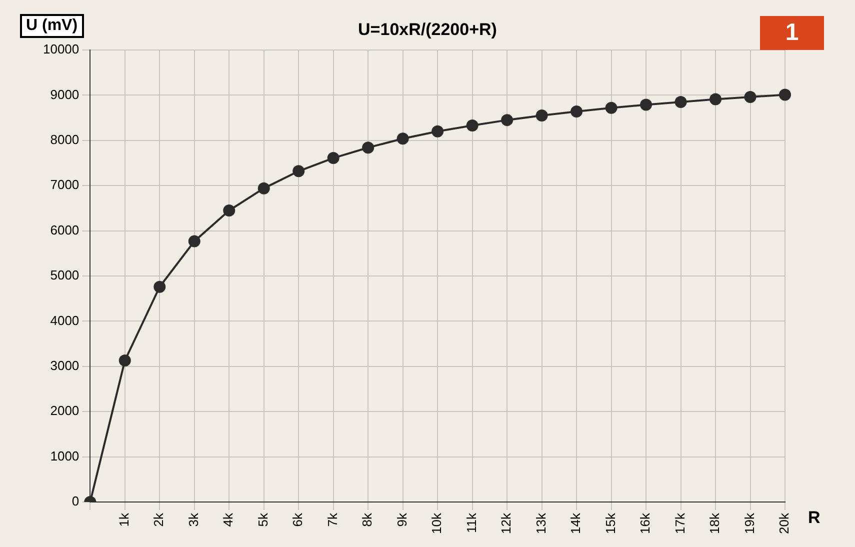 Image resolution: width=855 pixels, height=547 pixels. What do you see at coordinates (471, 523) in the screenshot?
I see `x-tick-label: 11k` at bounding box center [471, 523].